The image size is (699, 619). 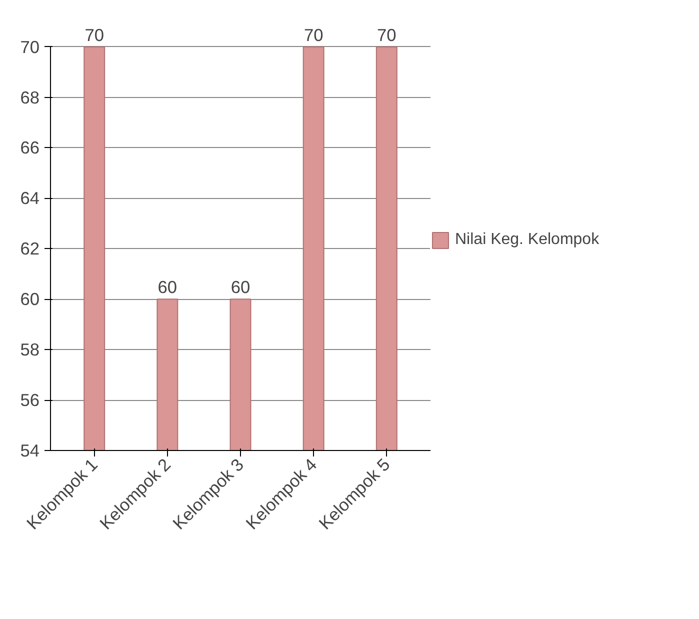 I want to click on y-tick-label: 58, so click(x=30, y=350).